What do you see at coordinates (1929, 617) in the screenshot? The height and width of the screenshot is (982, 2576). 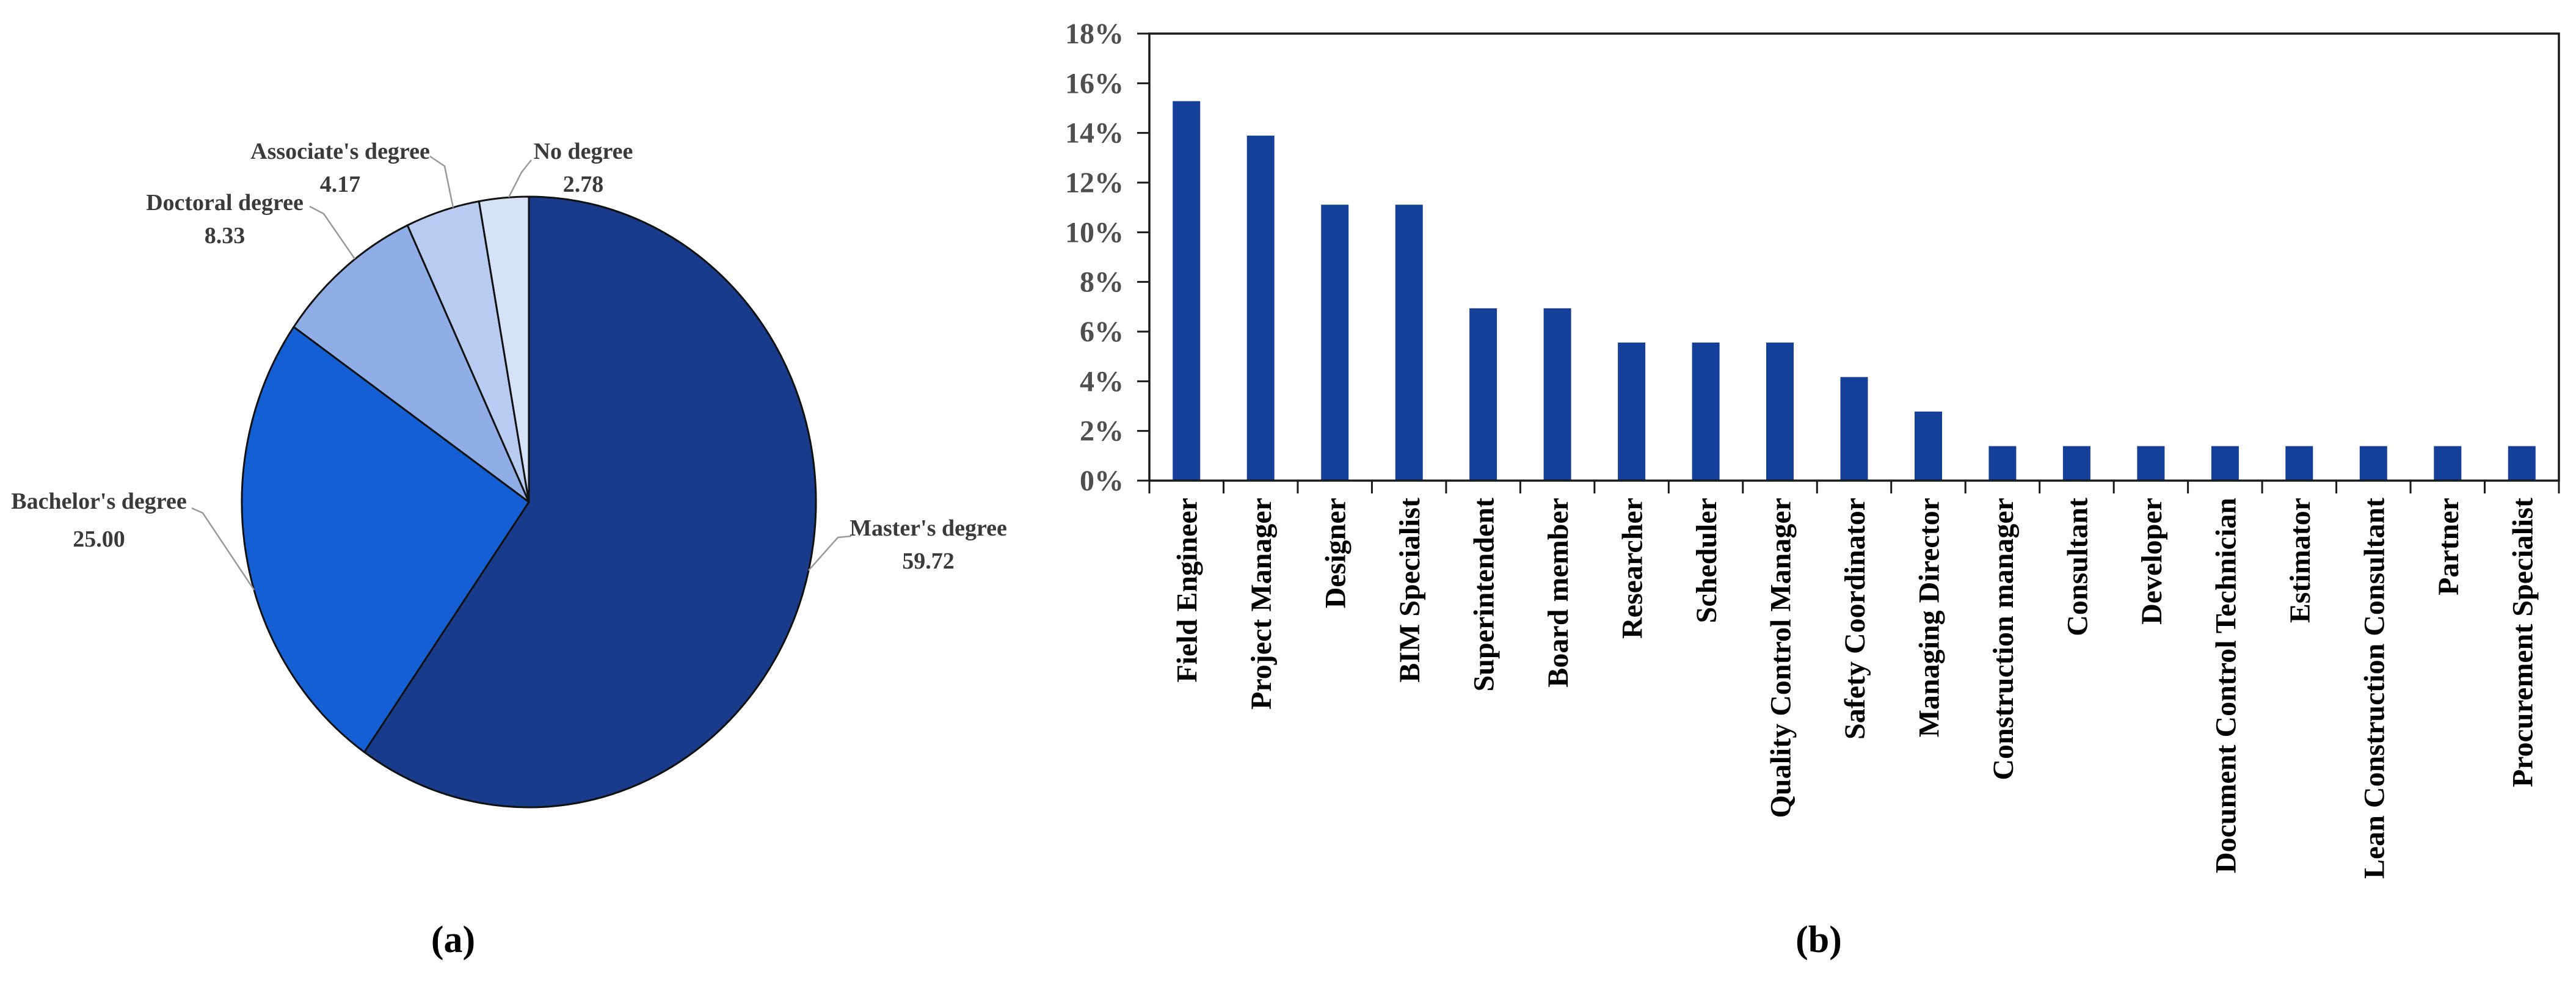 I see `category-label: Managing Director` at bounding box center [1929, 617].